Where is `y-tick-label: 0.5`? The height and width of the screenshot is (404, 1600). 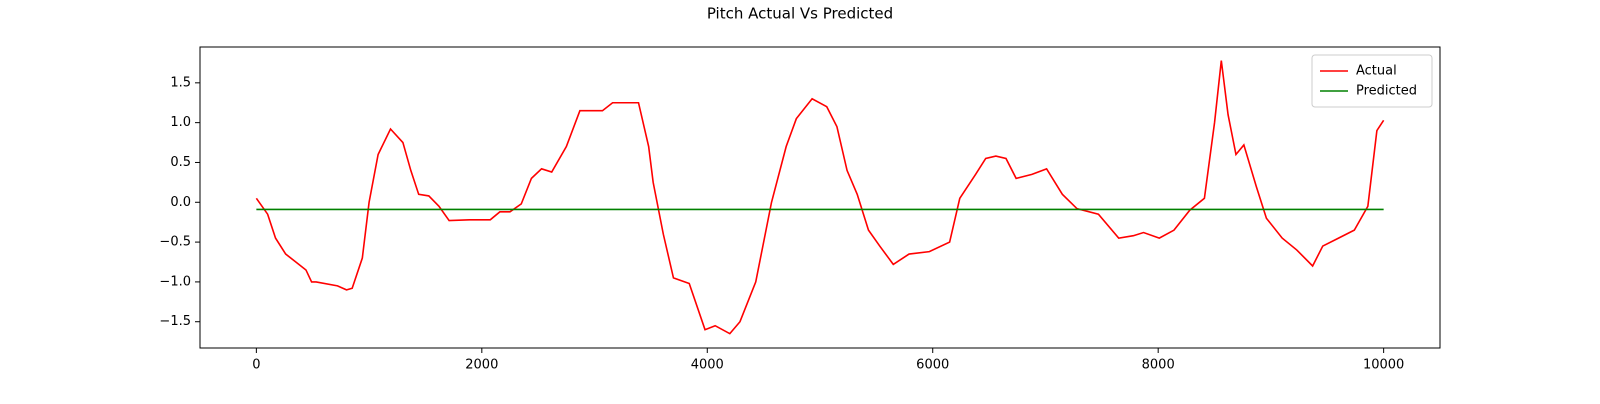 y-tick-label: 0.5 is located at coordinates (180, 162).